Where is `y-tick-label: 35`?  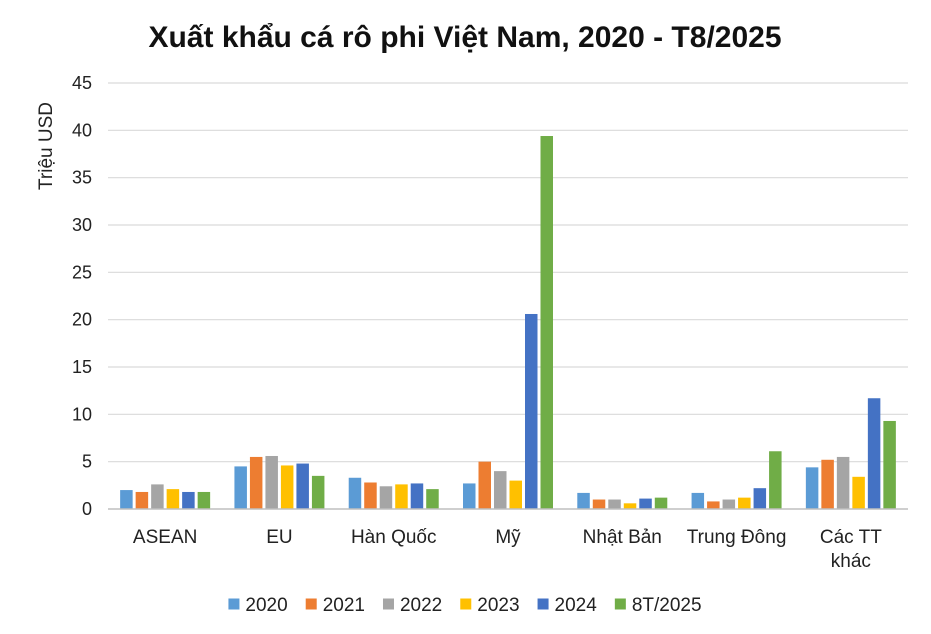
y-tick-label: 35 is located at coordinates (82, 178).